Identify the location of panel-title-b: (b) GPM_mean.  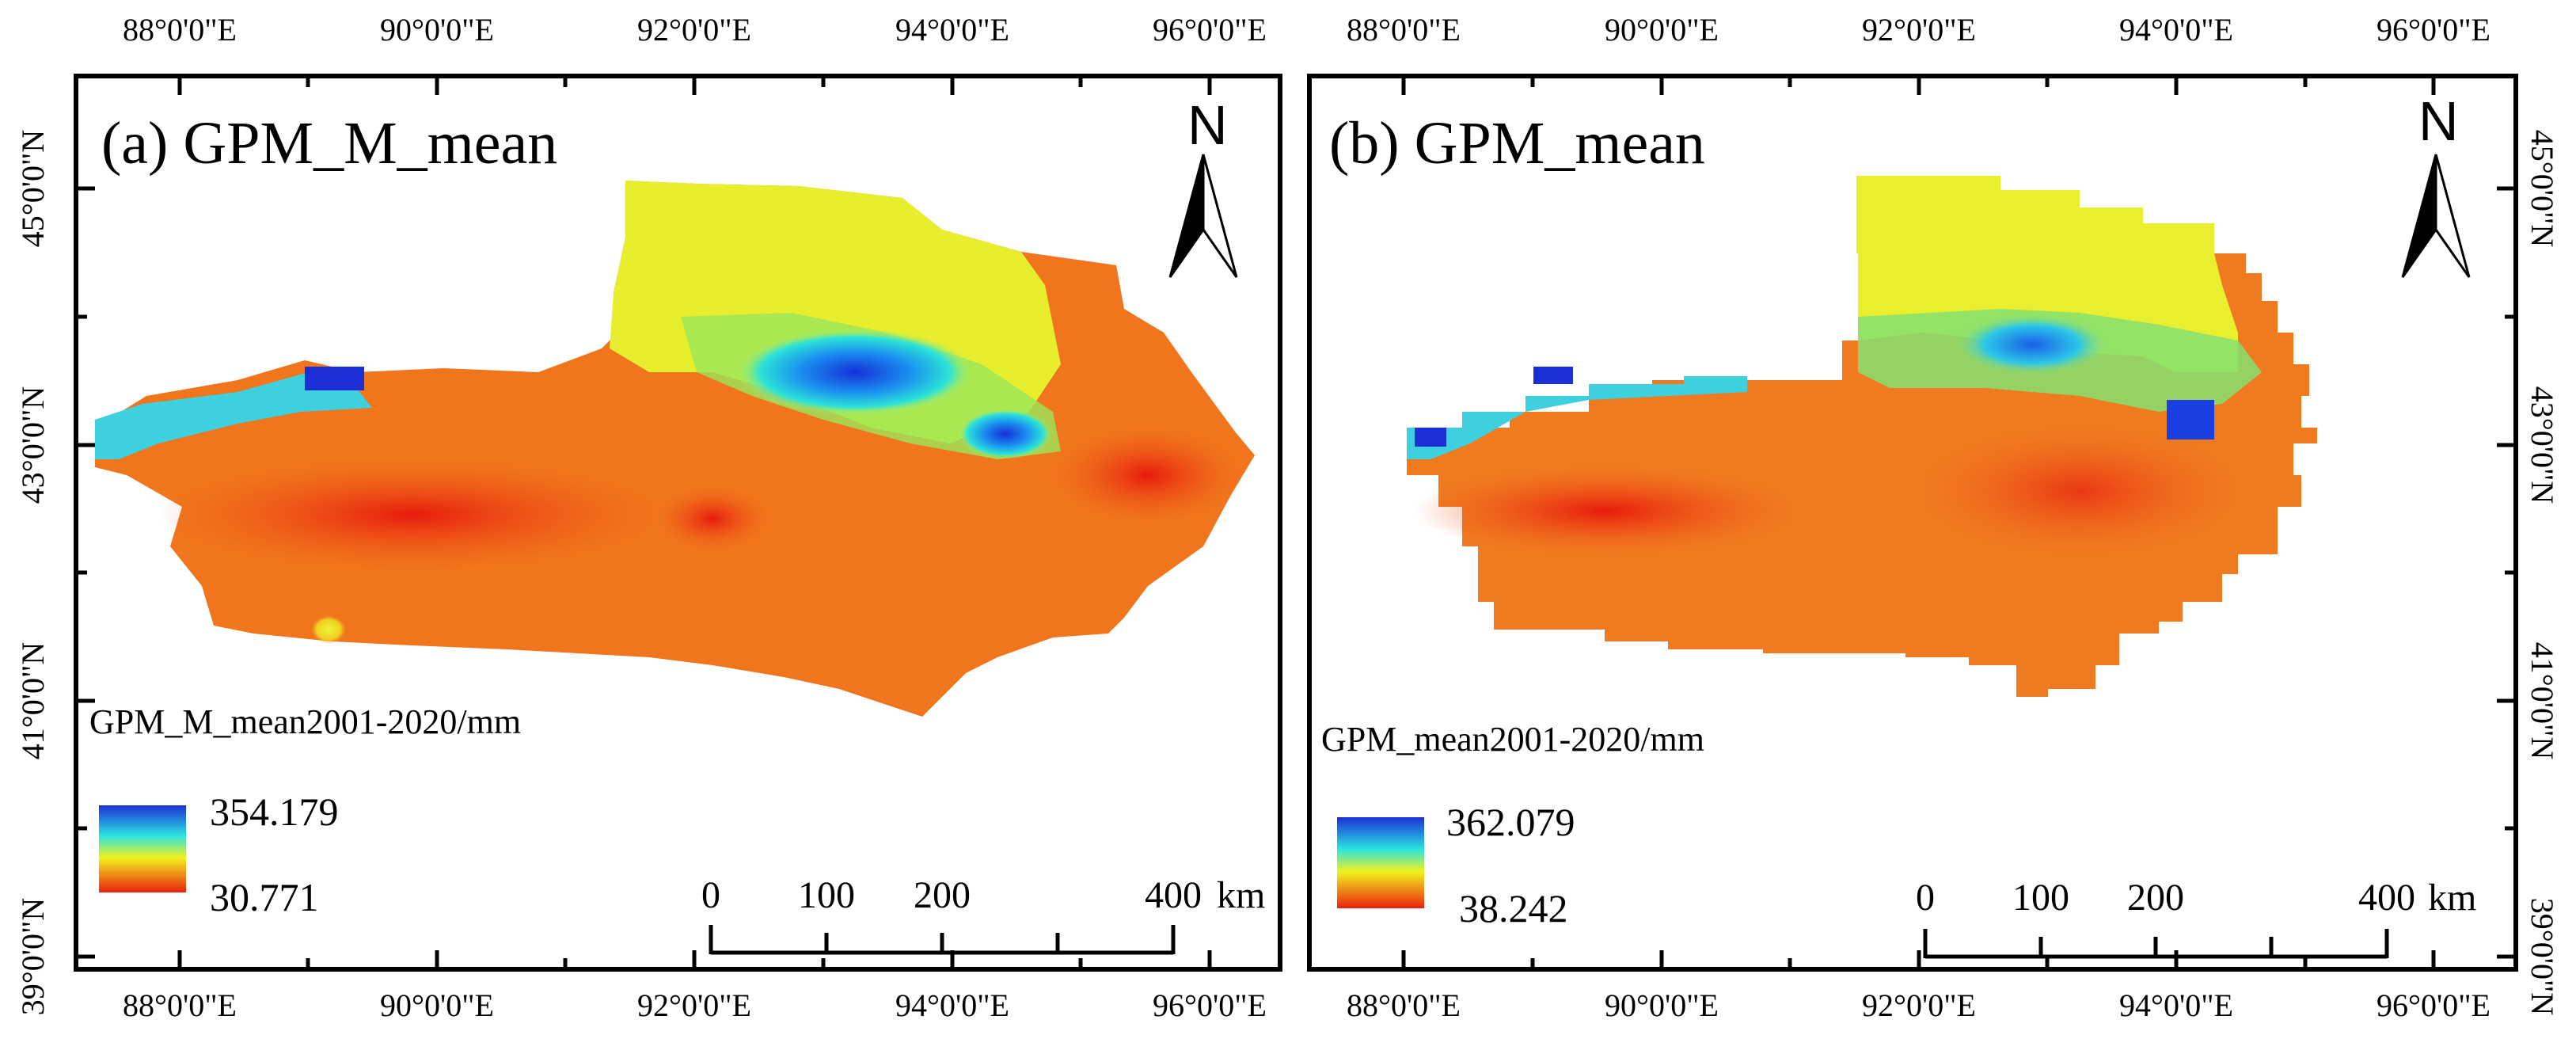
(1517, 143).